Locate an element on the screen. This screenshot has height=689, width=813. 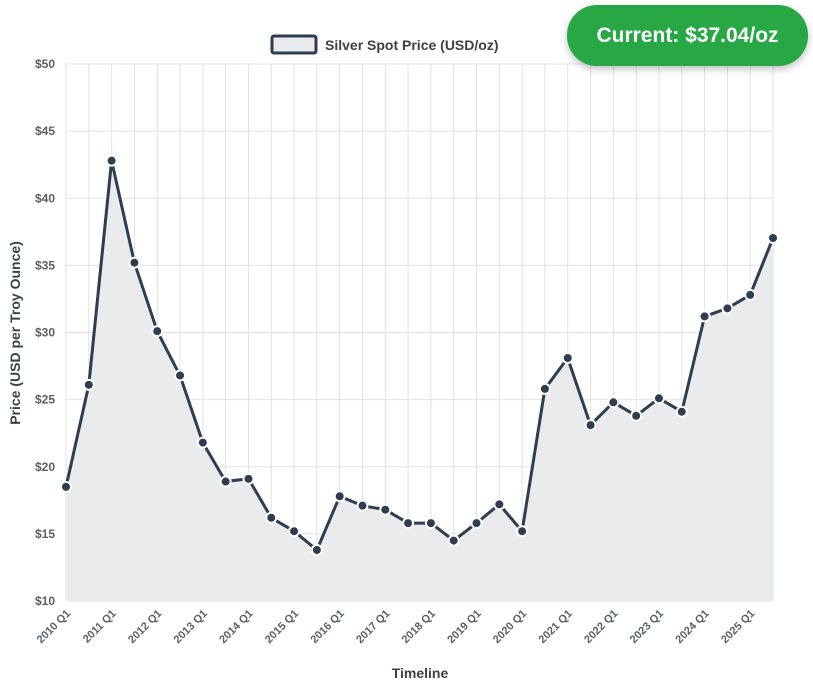
y-axis-title: Price (USD per Troy Ounce) is located at coordinates (15, 333).